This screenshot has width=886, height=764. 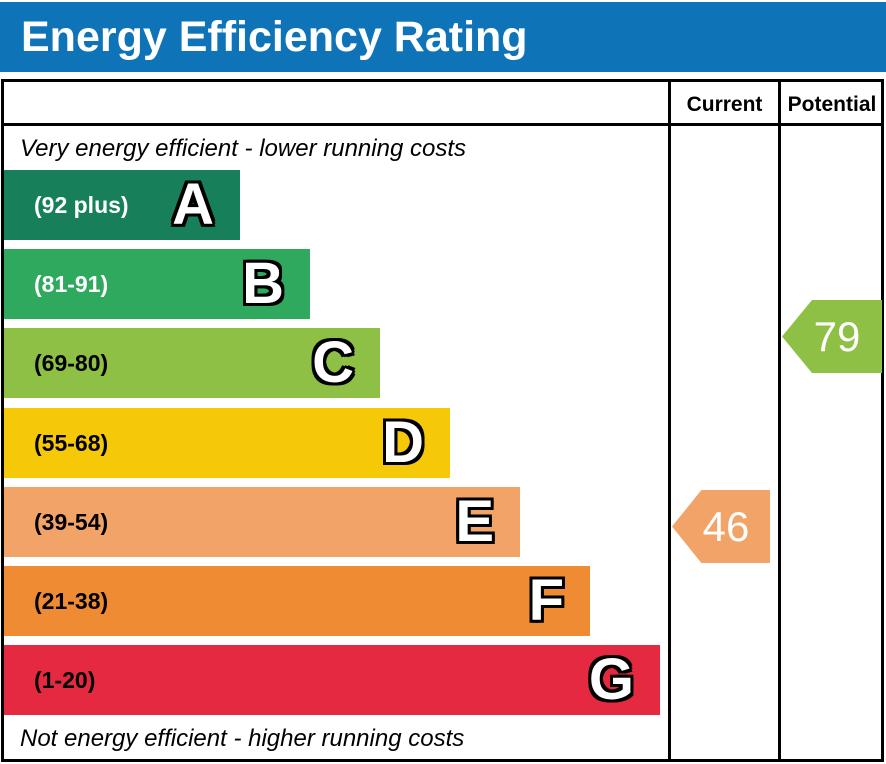 I want to click on band-a-range: (92 plus), so click(x=81, y=204).